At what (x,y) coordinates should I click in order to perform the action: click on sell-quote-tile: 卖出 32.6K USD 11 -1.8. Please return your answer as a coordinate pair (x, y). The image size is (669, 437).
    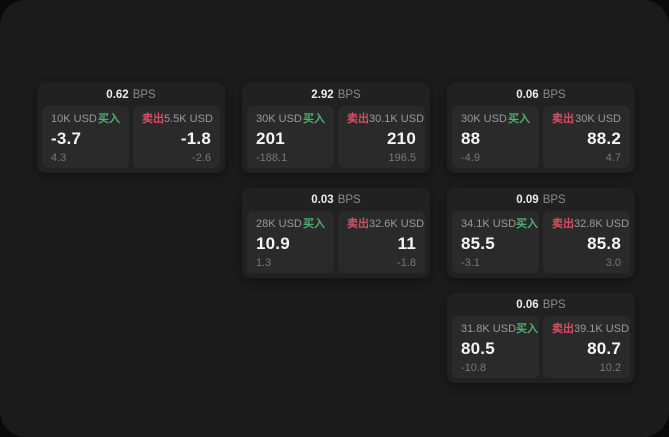
    Looking at the image, I should click on (381, 242).